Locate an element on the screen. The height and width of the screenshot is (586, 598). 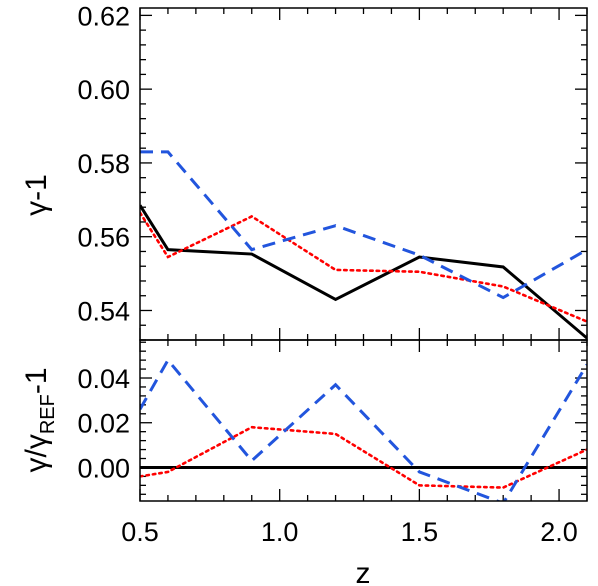
y-label-end: -1 is located at coordinates (36, 380).